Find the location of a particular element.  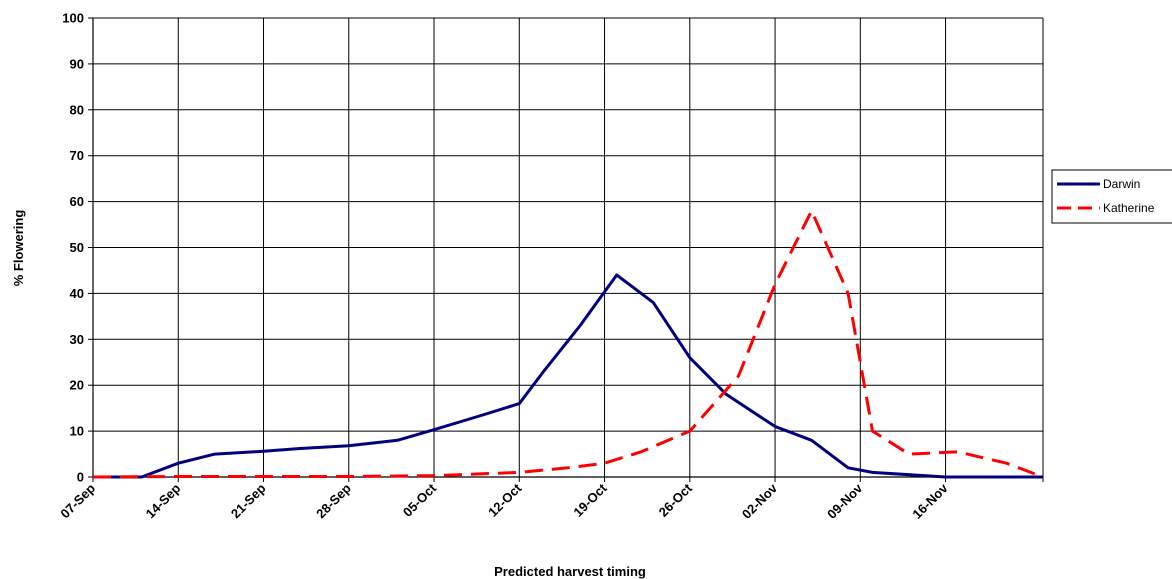

x-tick-label: 02-Nov is located at coordinates (760, 501).